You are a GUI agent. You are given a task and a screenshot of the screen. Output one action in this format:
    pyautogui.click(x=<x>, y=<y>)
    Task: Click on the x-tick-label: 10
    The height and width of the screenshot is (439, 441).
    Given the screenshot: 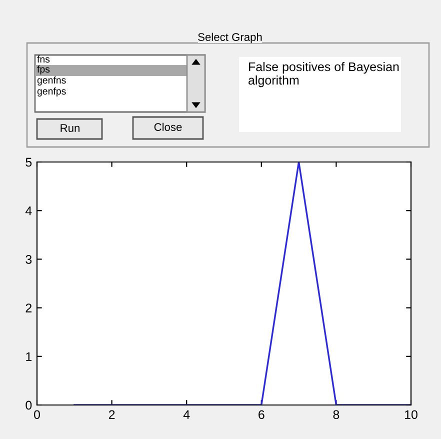 What is the action you would take?
    pyautogui.click(x=411, y=415)
    